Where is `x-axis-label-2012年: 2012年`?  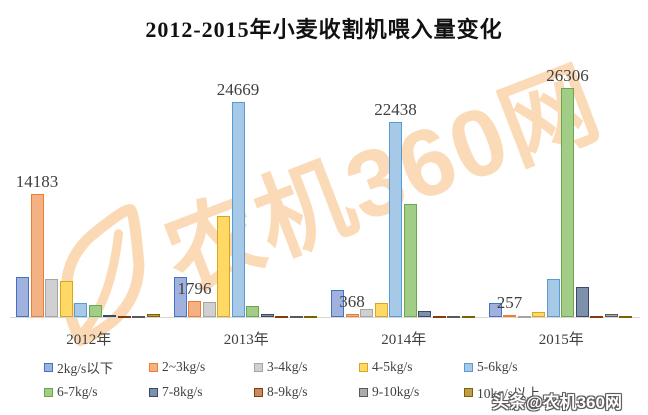 x-axis-label-2012年: 2012年 is located at coordinates (89, 340).